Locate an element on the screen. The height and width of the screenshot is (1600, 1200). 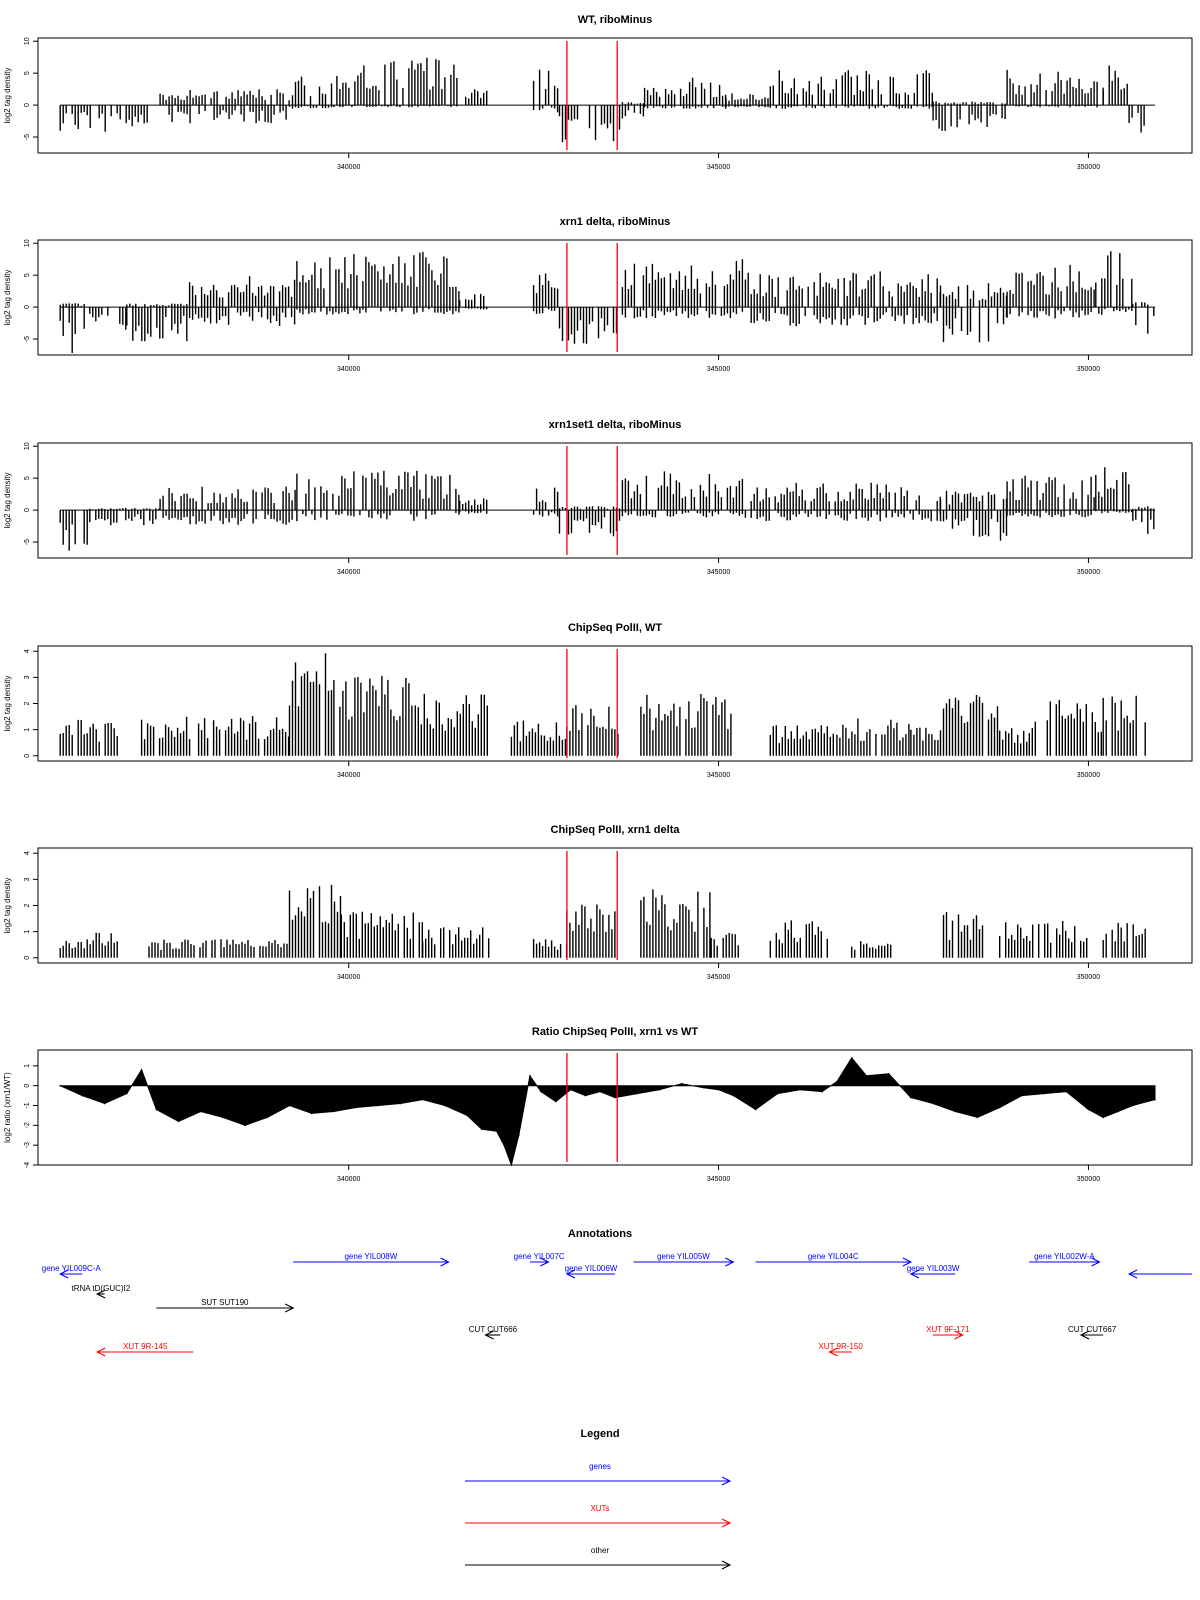
legend-label: XUTs is located at coordinates (599, 1508).